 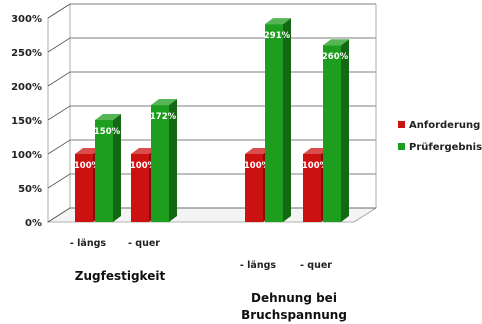 I want to click on legend-item-0: Anforderung, so click(x=439, y=125).